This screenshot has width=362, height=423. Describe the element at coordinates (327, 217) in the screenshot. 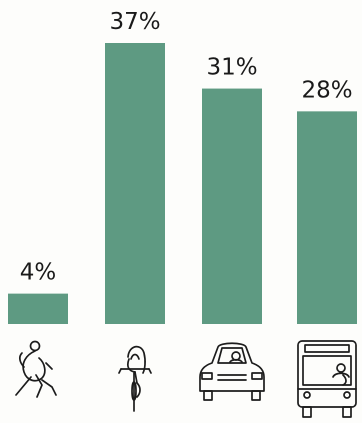

I see `bar-bus` at that location.